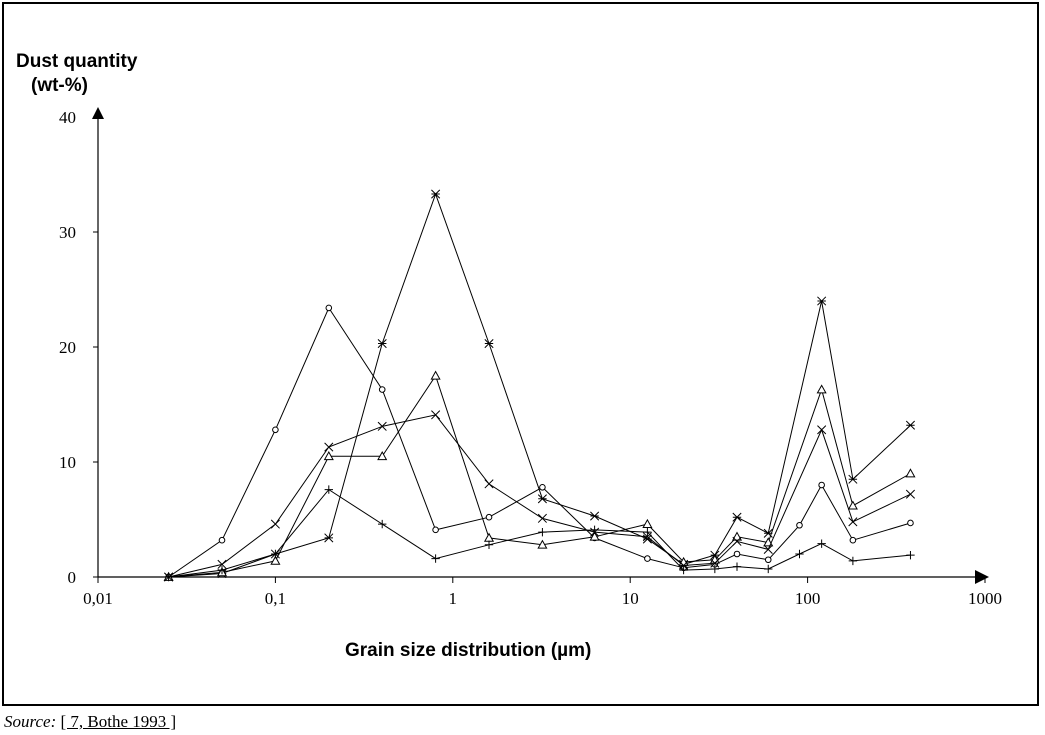  I want to click on x-tick-label: 0,01, so click(98, 598).